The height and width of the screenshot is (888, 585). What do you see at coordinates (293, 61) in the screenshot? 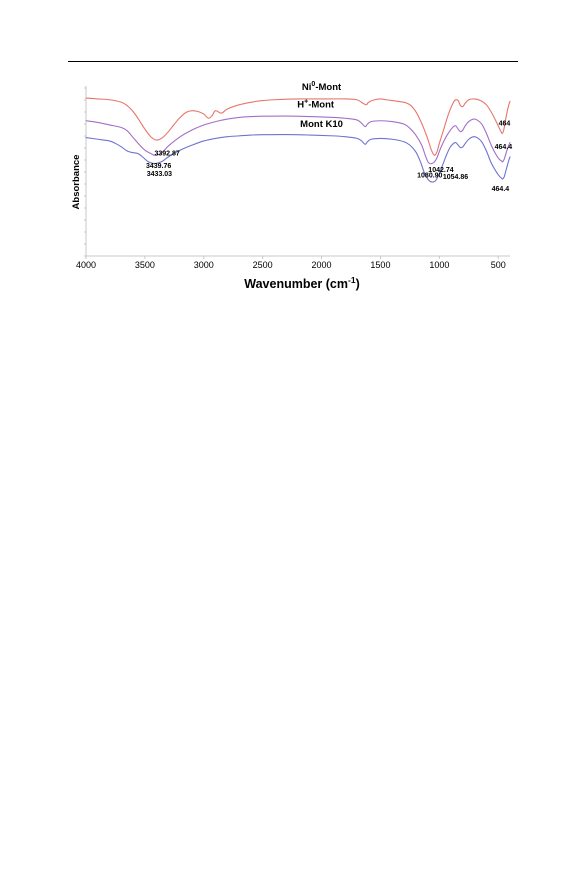
I see `header-rule` at bounding box center [293, 61].